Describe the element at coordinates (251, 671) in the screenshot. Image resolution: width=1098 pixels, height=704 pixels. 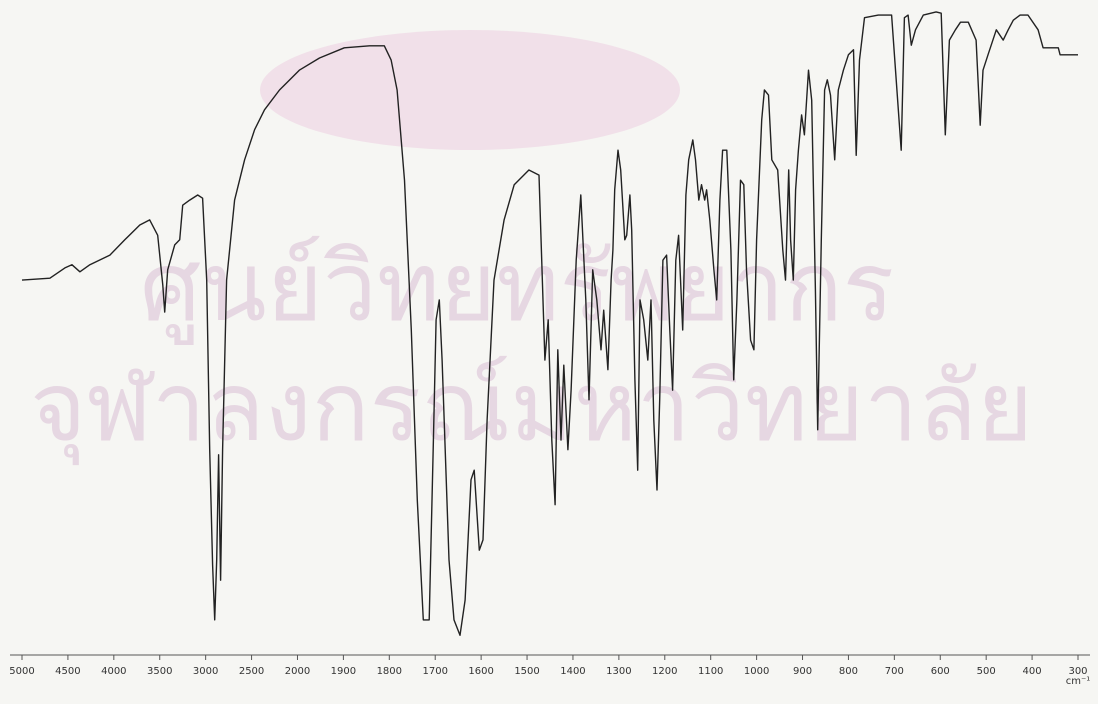
I see `x-tick-label: 2500` at that location.